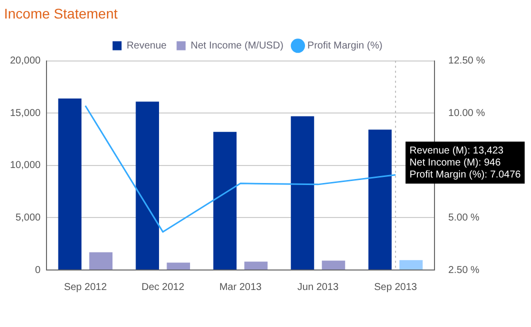  What do you see at coordinates (26, 113) in the screenshot?
I see `y-tick-label: 15,000` at bounding box center [26, 113].